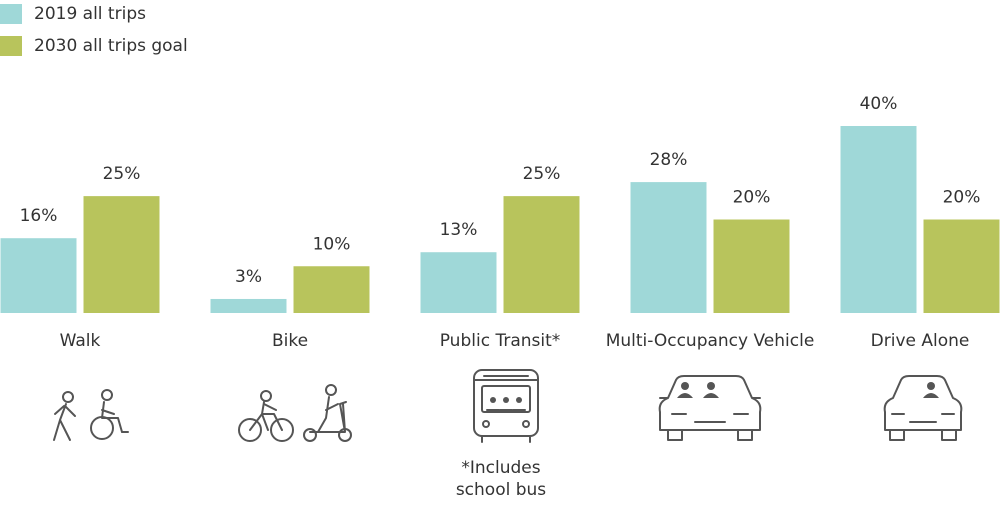 The height and width of the screenshot is (507, 1002). What do you see at coordinates (920, 341) in the screenshot?
I see `x-tick-label: Drive Alone` at bounding box center [920, 341].